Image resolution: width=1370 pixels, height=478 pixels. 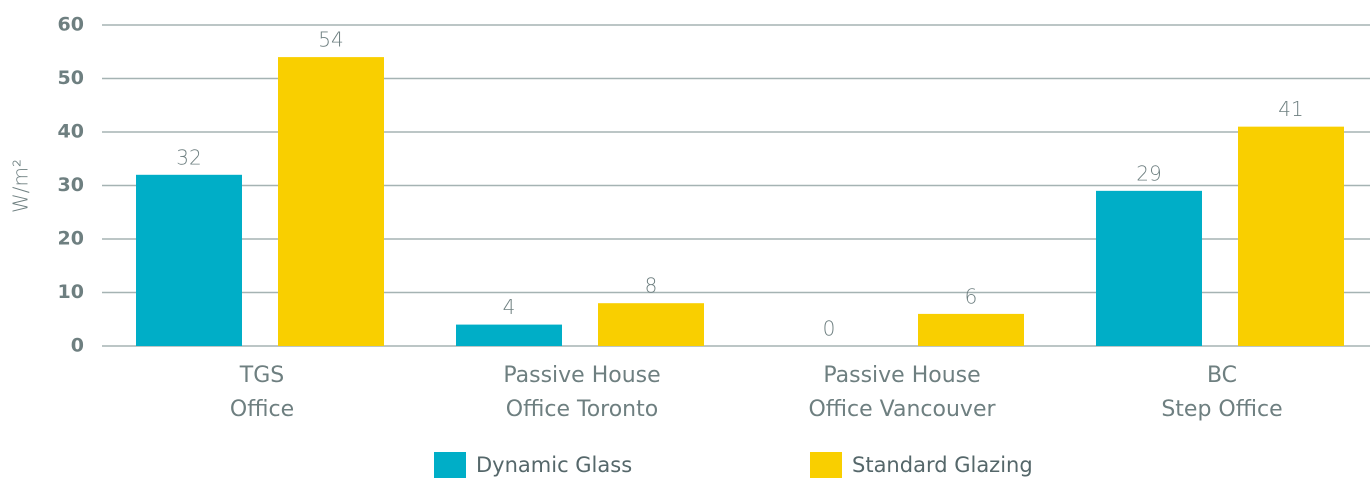 I want to click on value-label: 54, so click(x=330, y=40).